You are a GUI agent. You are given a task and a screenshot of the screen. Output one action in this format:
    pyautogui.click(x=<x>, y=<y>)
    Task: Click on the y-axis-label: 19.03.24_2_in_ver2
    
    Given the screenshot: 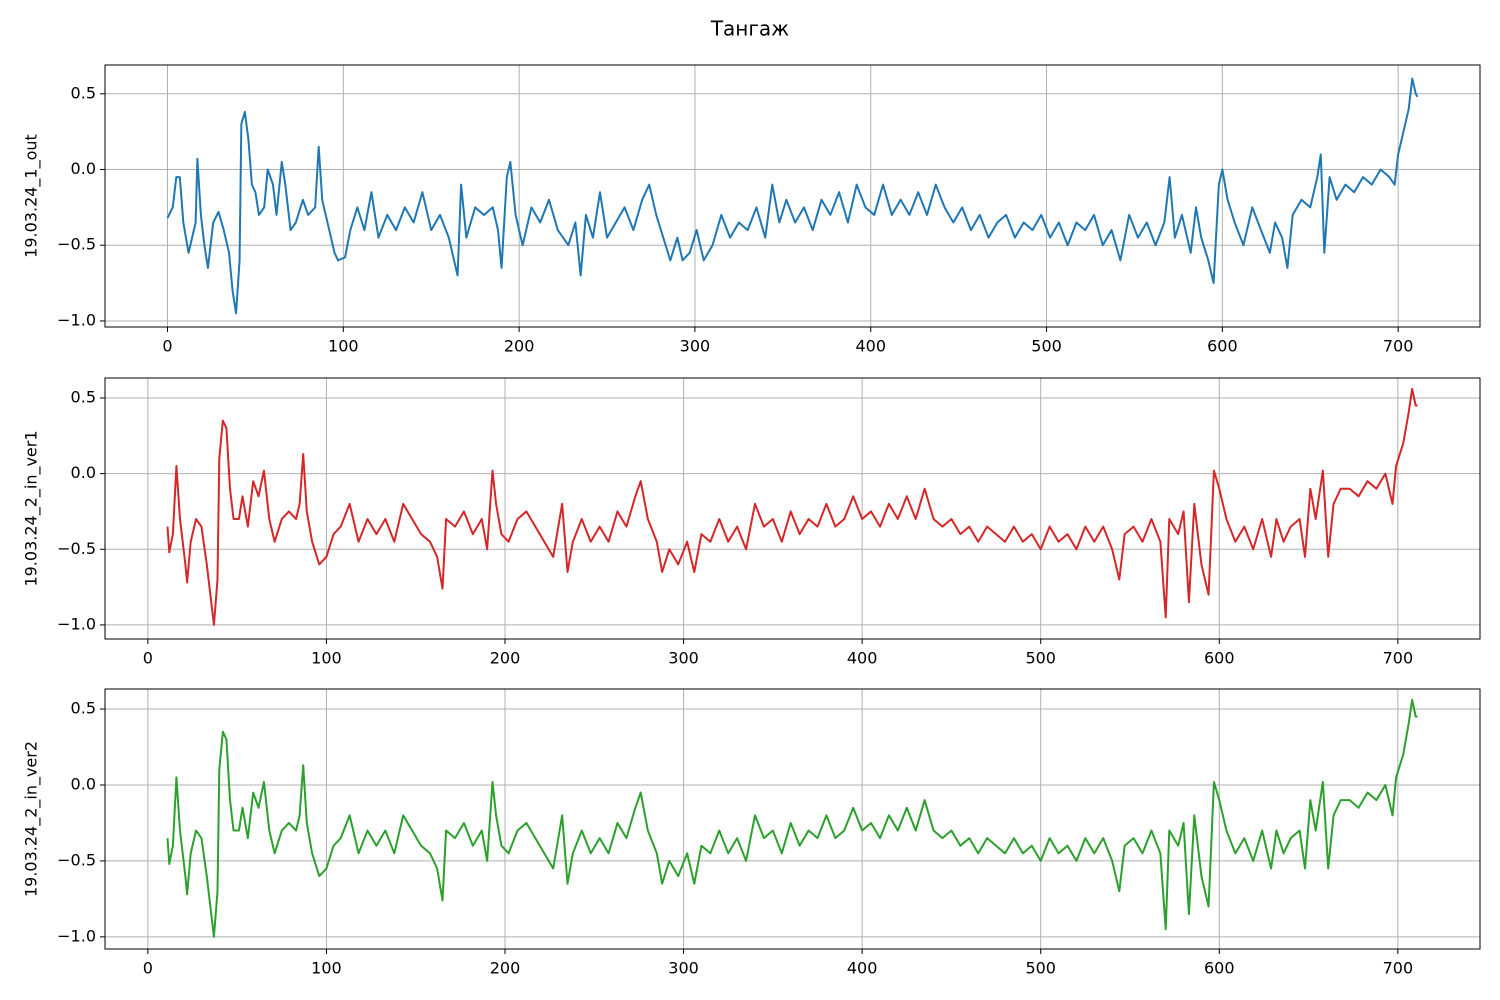 What is the action you would take?
    pyautogui.click(x=32, y=819)
    